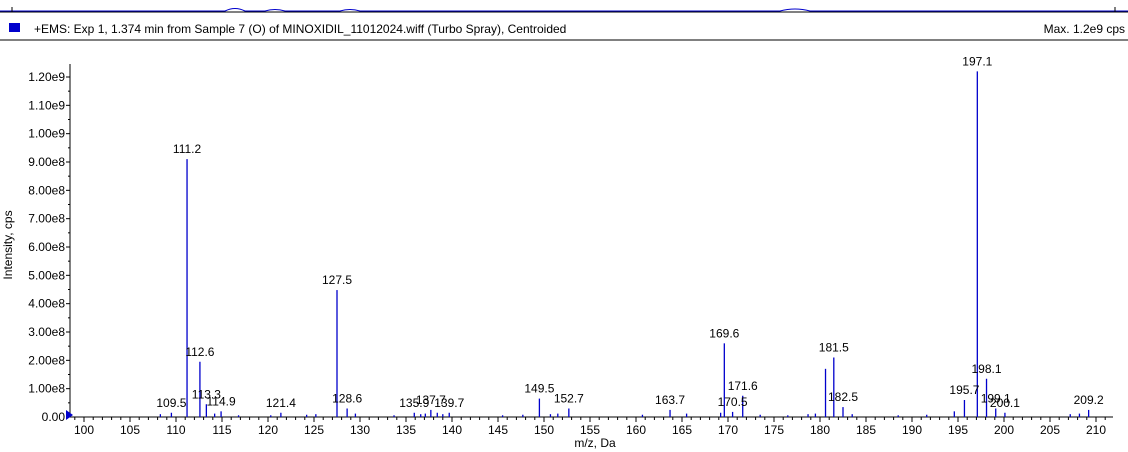 The width and height of the screenshot is (1128, 452). Describe the element at coordinates (46, 190) in the screenshot. I see `y-tick-label: 8.00e8` at that location.